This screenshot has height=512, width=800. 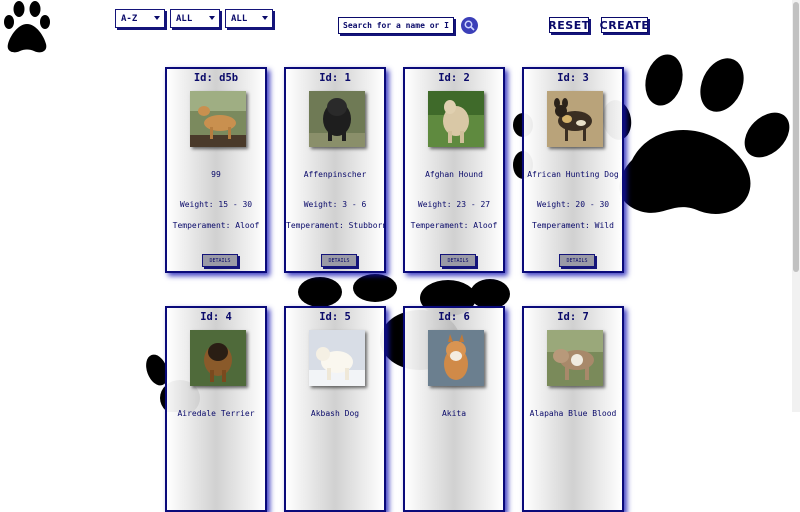 What do you see at coordinates (454, 204) in the screenshot?
I see `breed-weight: Weight: 23 - 27` at bounding box center [454, 204].